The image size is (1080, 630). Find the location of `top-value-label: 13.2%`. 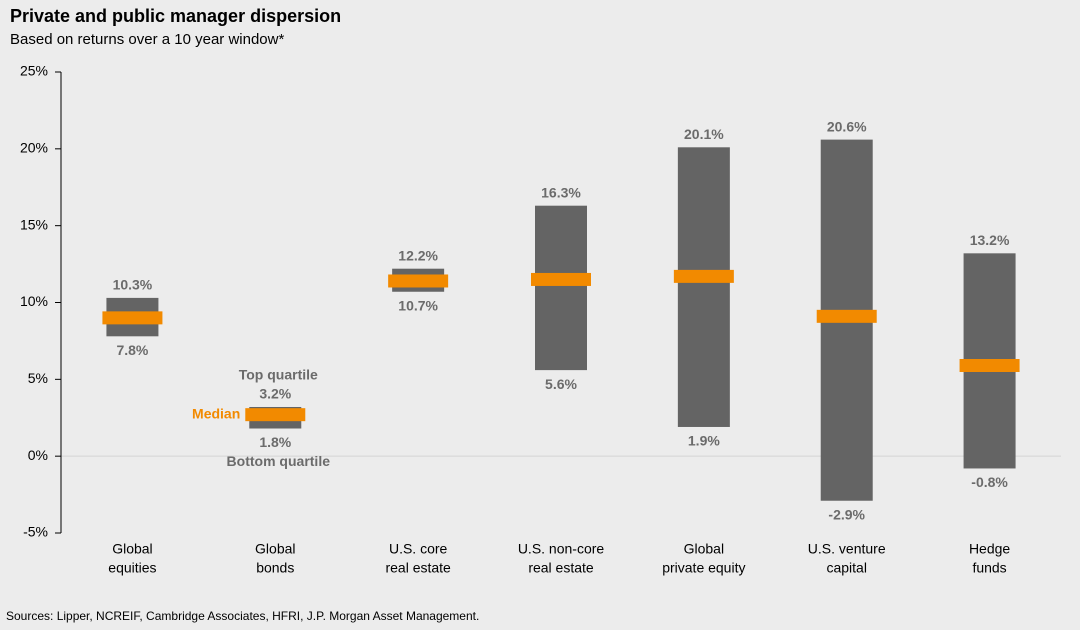

top-value-label: 13.2% is located at coordinates (990, 240).